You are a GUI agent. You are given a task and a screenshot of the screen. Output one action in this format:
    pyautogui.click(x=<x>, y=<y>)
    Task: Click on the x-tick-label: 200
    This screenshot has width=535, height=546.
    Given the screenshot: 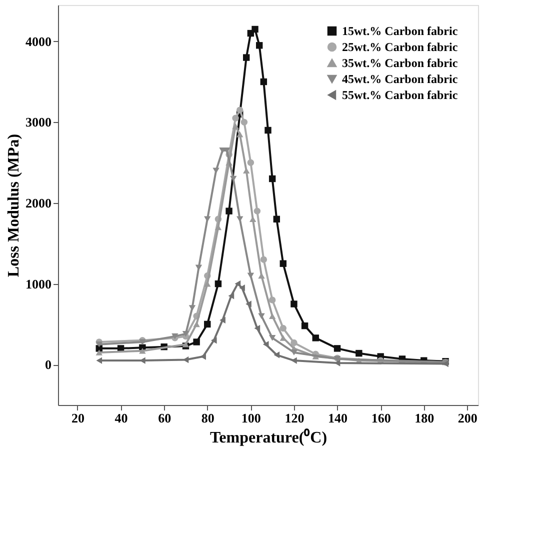 What is the action you would take?
    pyautogui.click(x=468, y=418)
    